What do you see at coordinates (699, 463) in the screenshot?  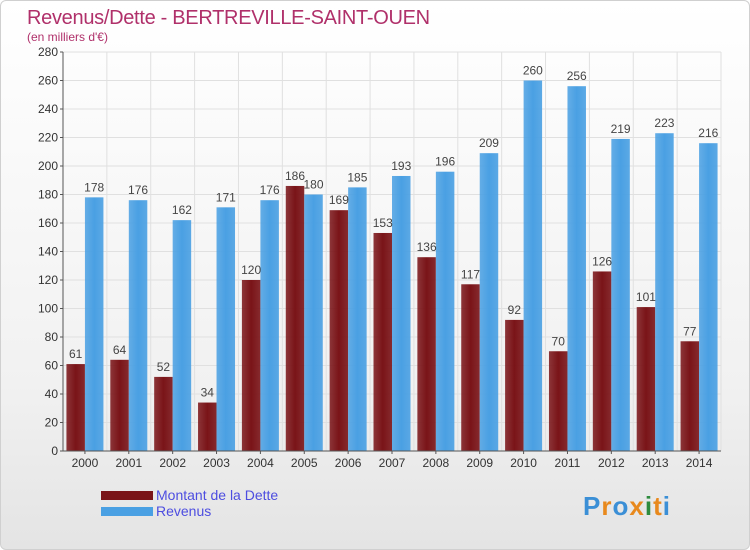 I see `x-tick-label: 2014` at bounding box center [699, 463].